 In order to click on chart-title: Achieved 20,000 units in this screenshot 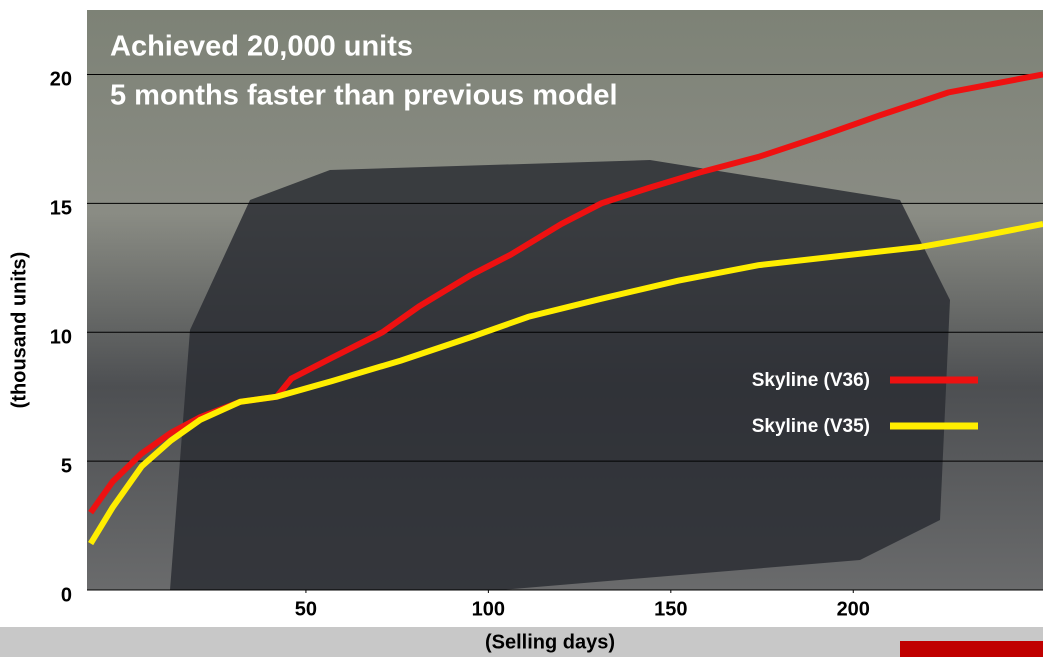, I will do `click(261, 47)`.